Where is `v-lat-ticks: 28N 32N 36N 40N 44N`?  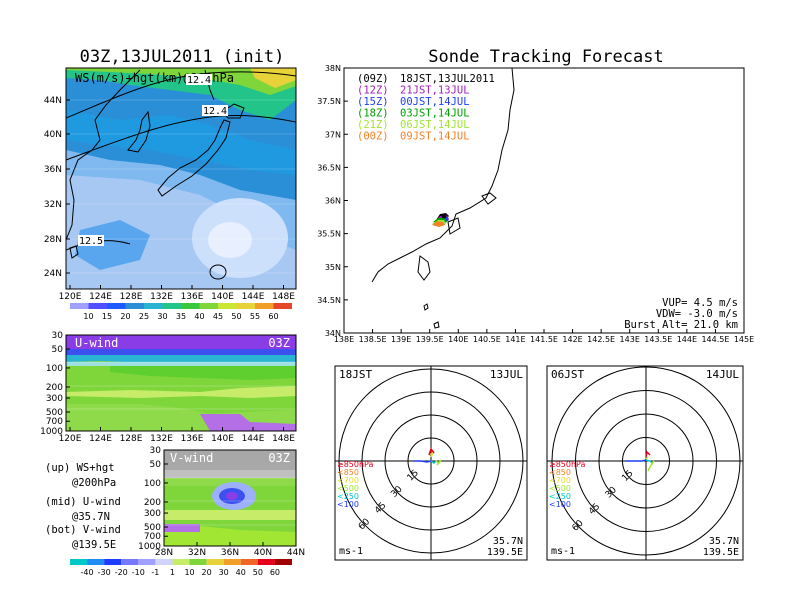
v-lat-ticks: 28N 32N 36N 40N 44N is located at coordinates (230, 550).